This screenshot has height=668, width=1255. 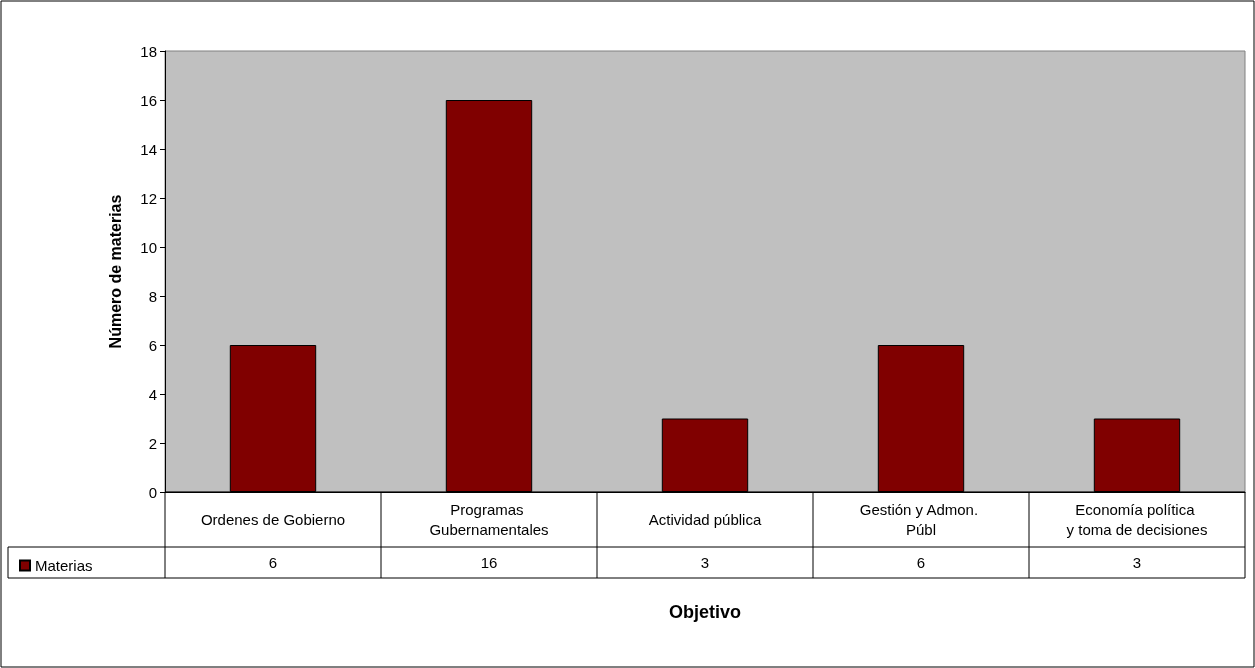 What do you see at coordinates (152, 345) in the screenshot?
I see `y-tick-label: 6` at bounding box center [152, 345].